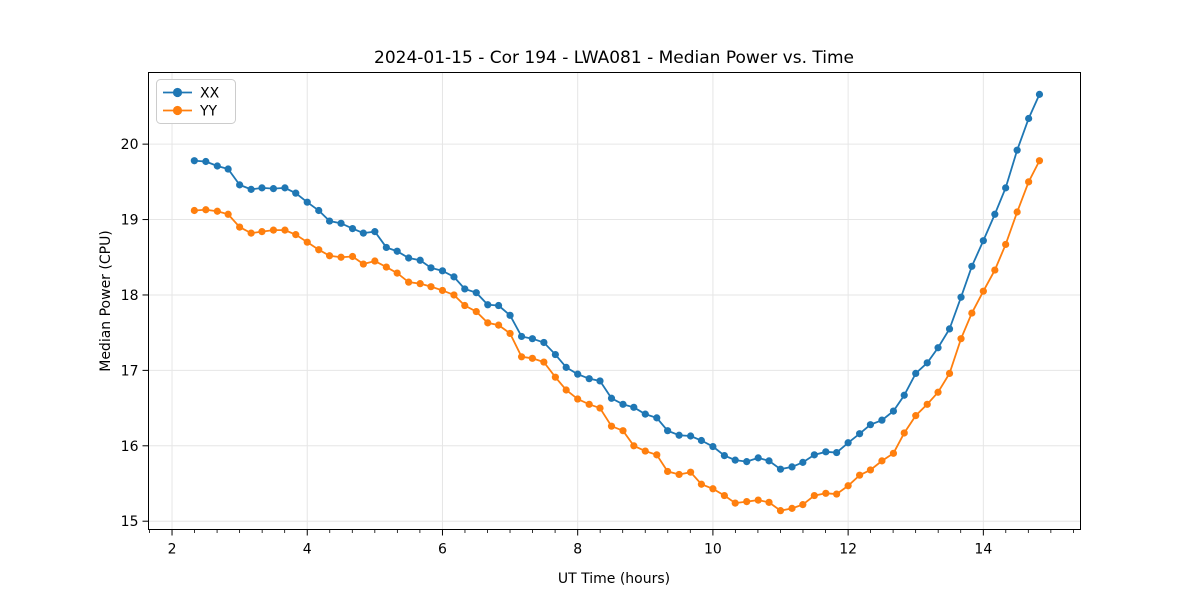  Describe the element at coordinates (210, 94) in the screenshot. I see `legend-label-xx: XX` at that location.